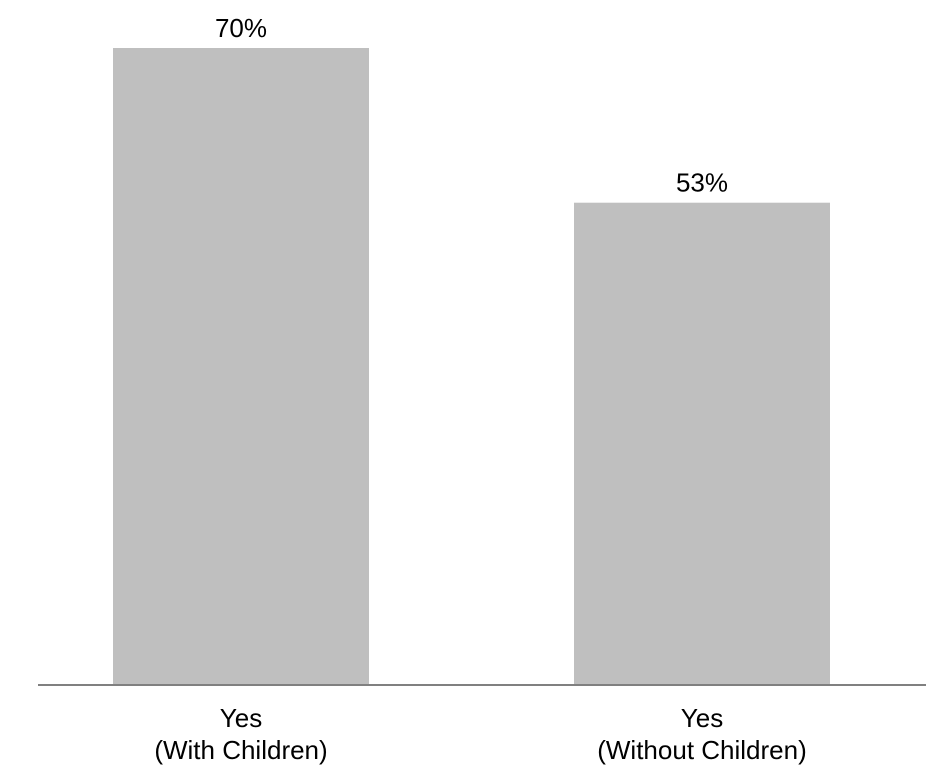  Describe the element at coordinates (480, 734) in the screenshot. I see `category-labels-group: Yes(With Children)Yes(Without Children)` at that location.